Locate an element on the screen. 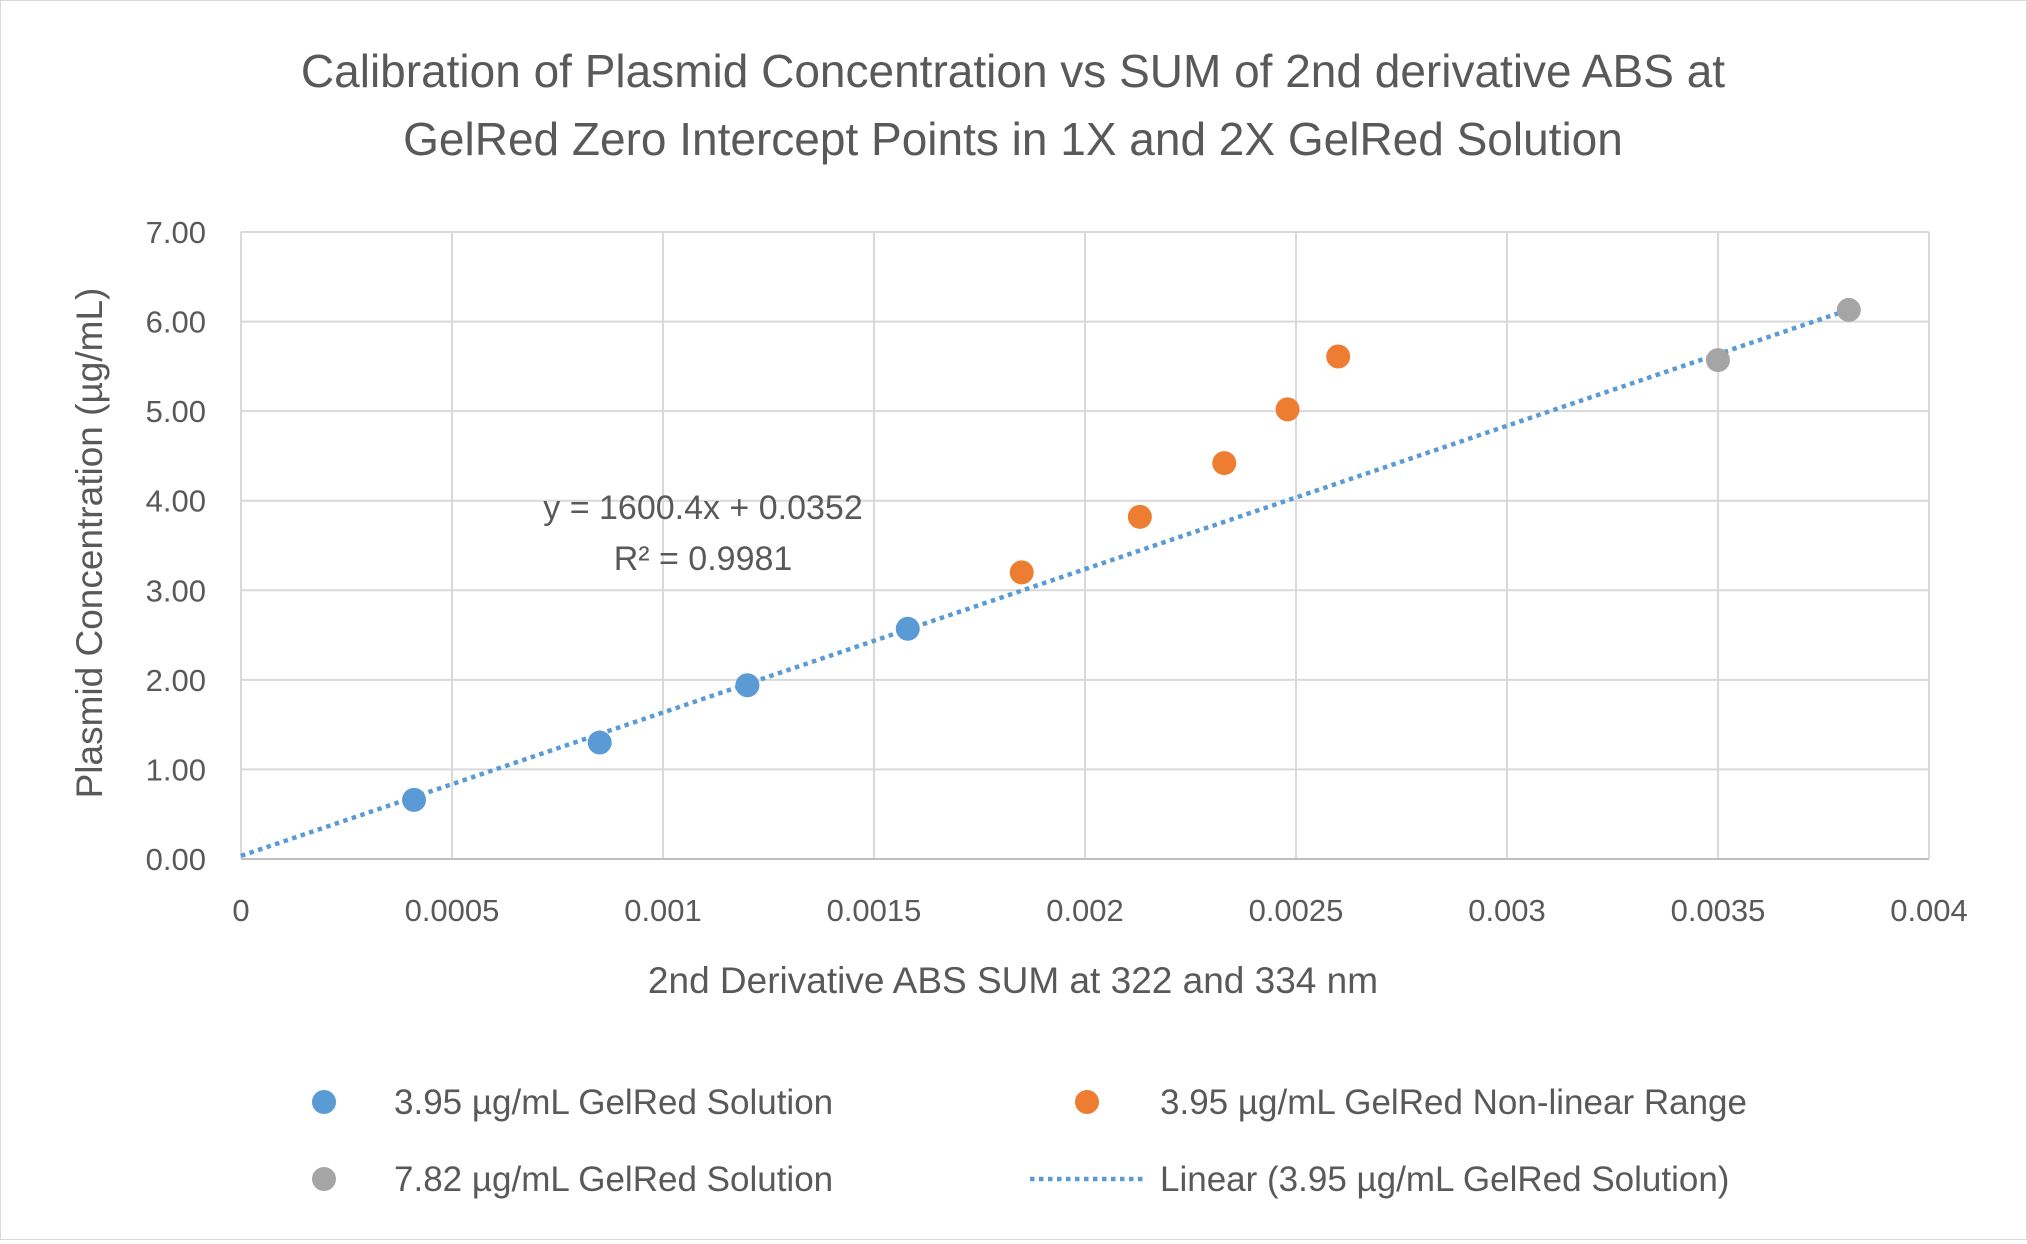  x-tick-label: 0.002 is located at coordinates (1085, 910).